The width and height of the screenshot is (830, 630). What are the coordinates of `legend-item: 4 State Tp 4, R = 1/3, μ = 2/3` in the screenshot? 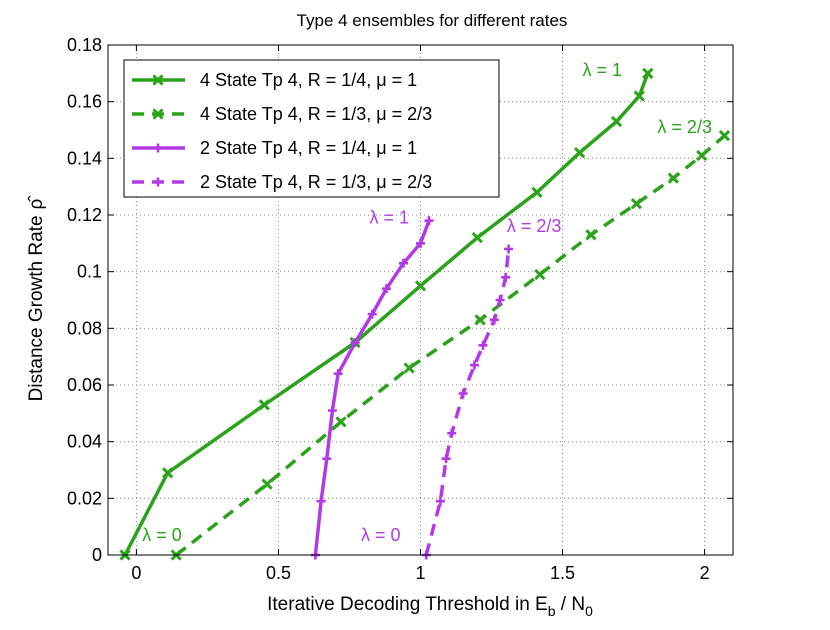 It's located at (282, 114).